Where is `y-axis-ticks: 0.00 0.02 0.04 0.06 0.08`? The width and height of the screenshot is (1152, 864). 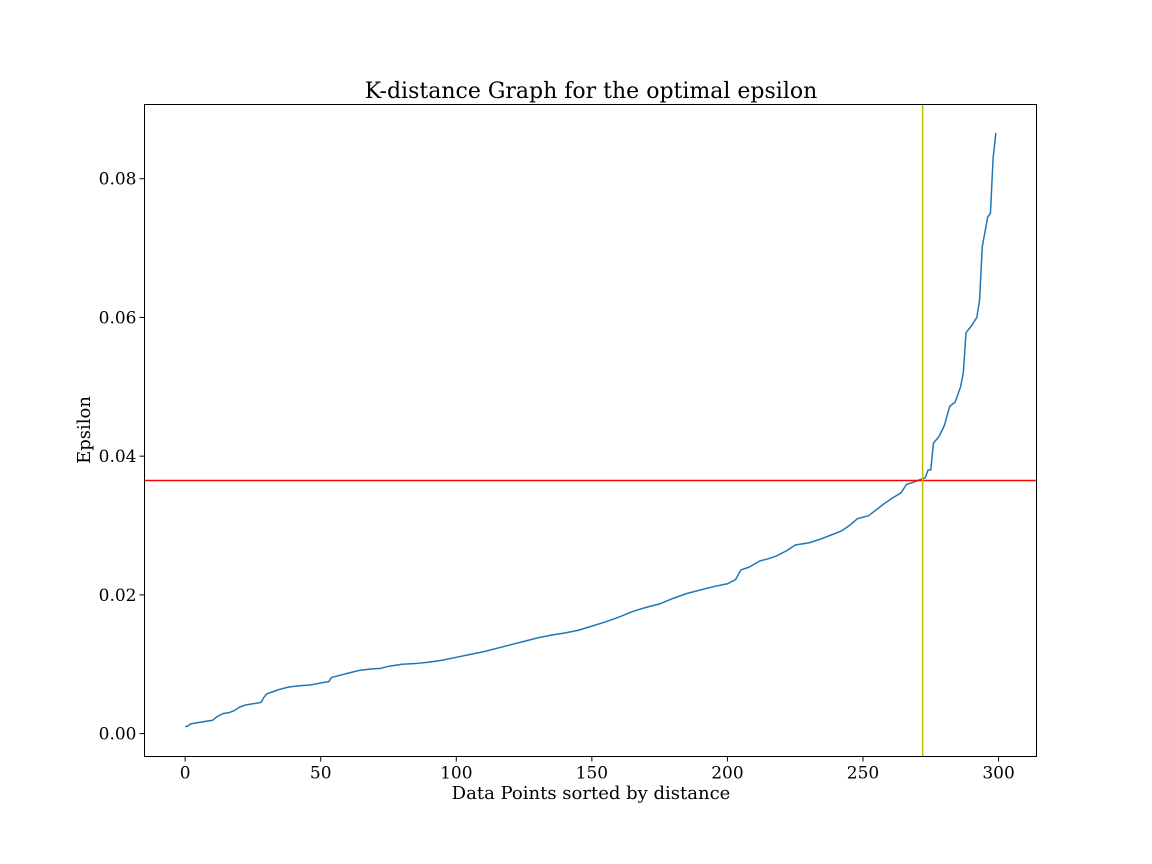 y-axis-ticks: 0.00 0.02 0.04 0.06 0.08 is located at coordinates (122, 457).